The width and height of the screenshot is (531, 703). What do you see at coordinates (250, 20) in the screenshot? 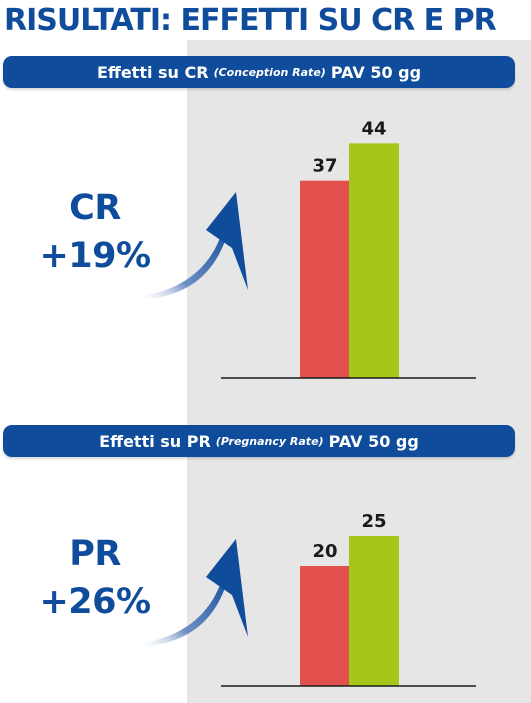
I see `page-title: RISULTATI: EFFETTI SU CR E PR` at bounding box center [250, 20].